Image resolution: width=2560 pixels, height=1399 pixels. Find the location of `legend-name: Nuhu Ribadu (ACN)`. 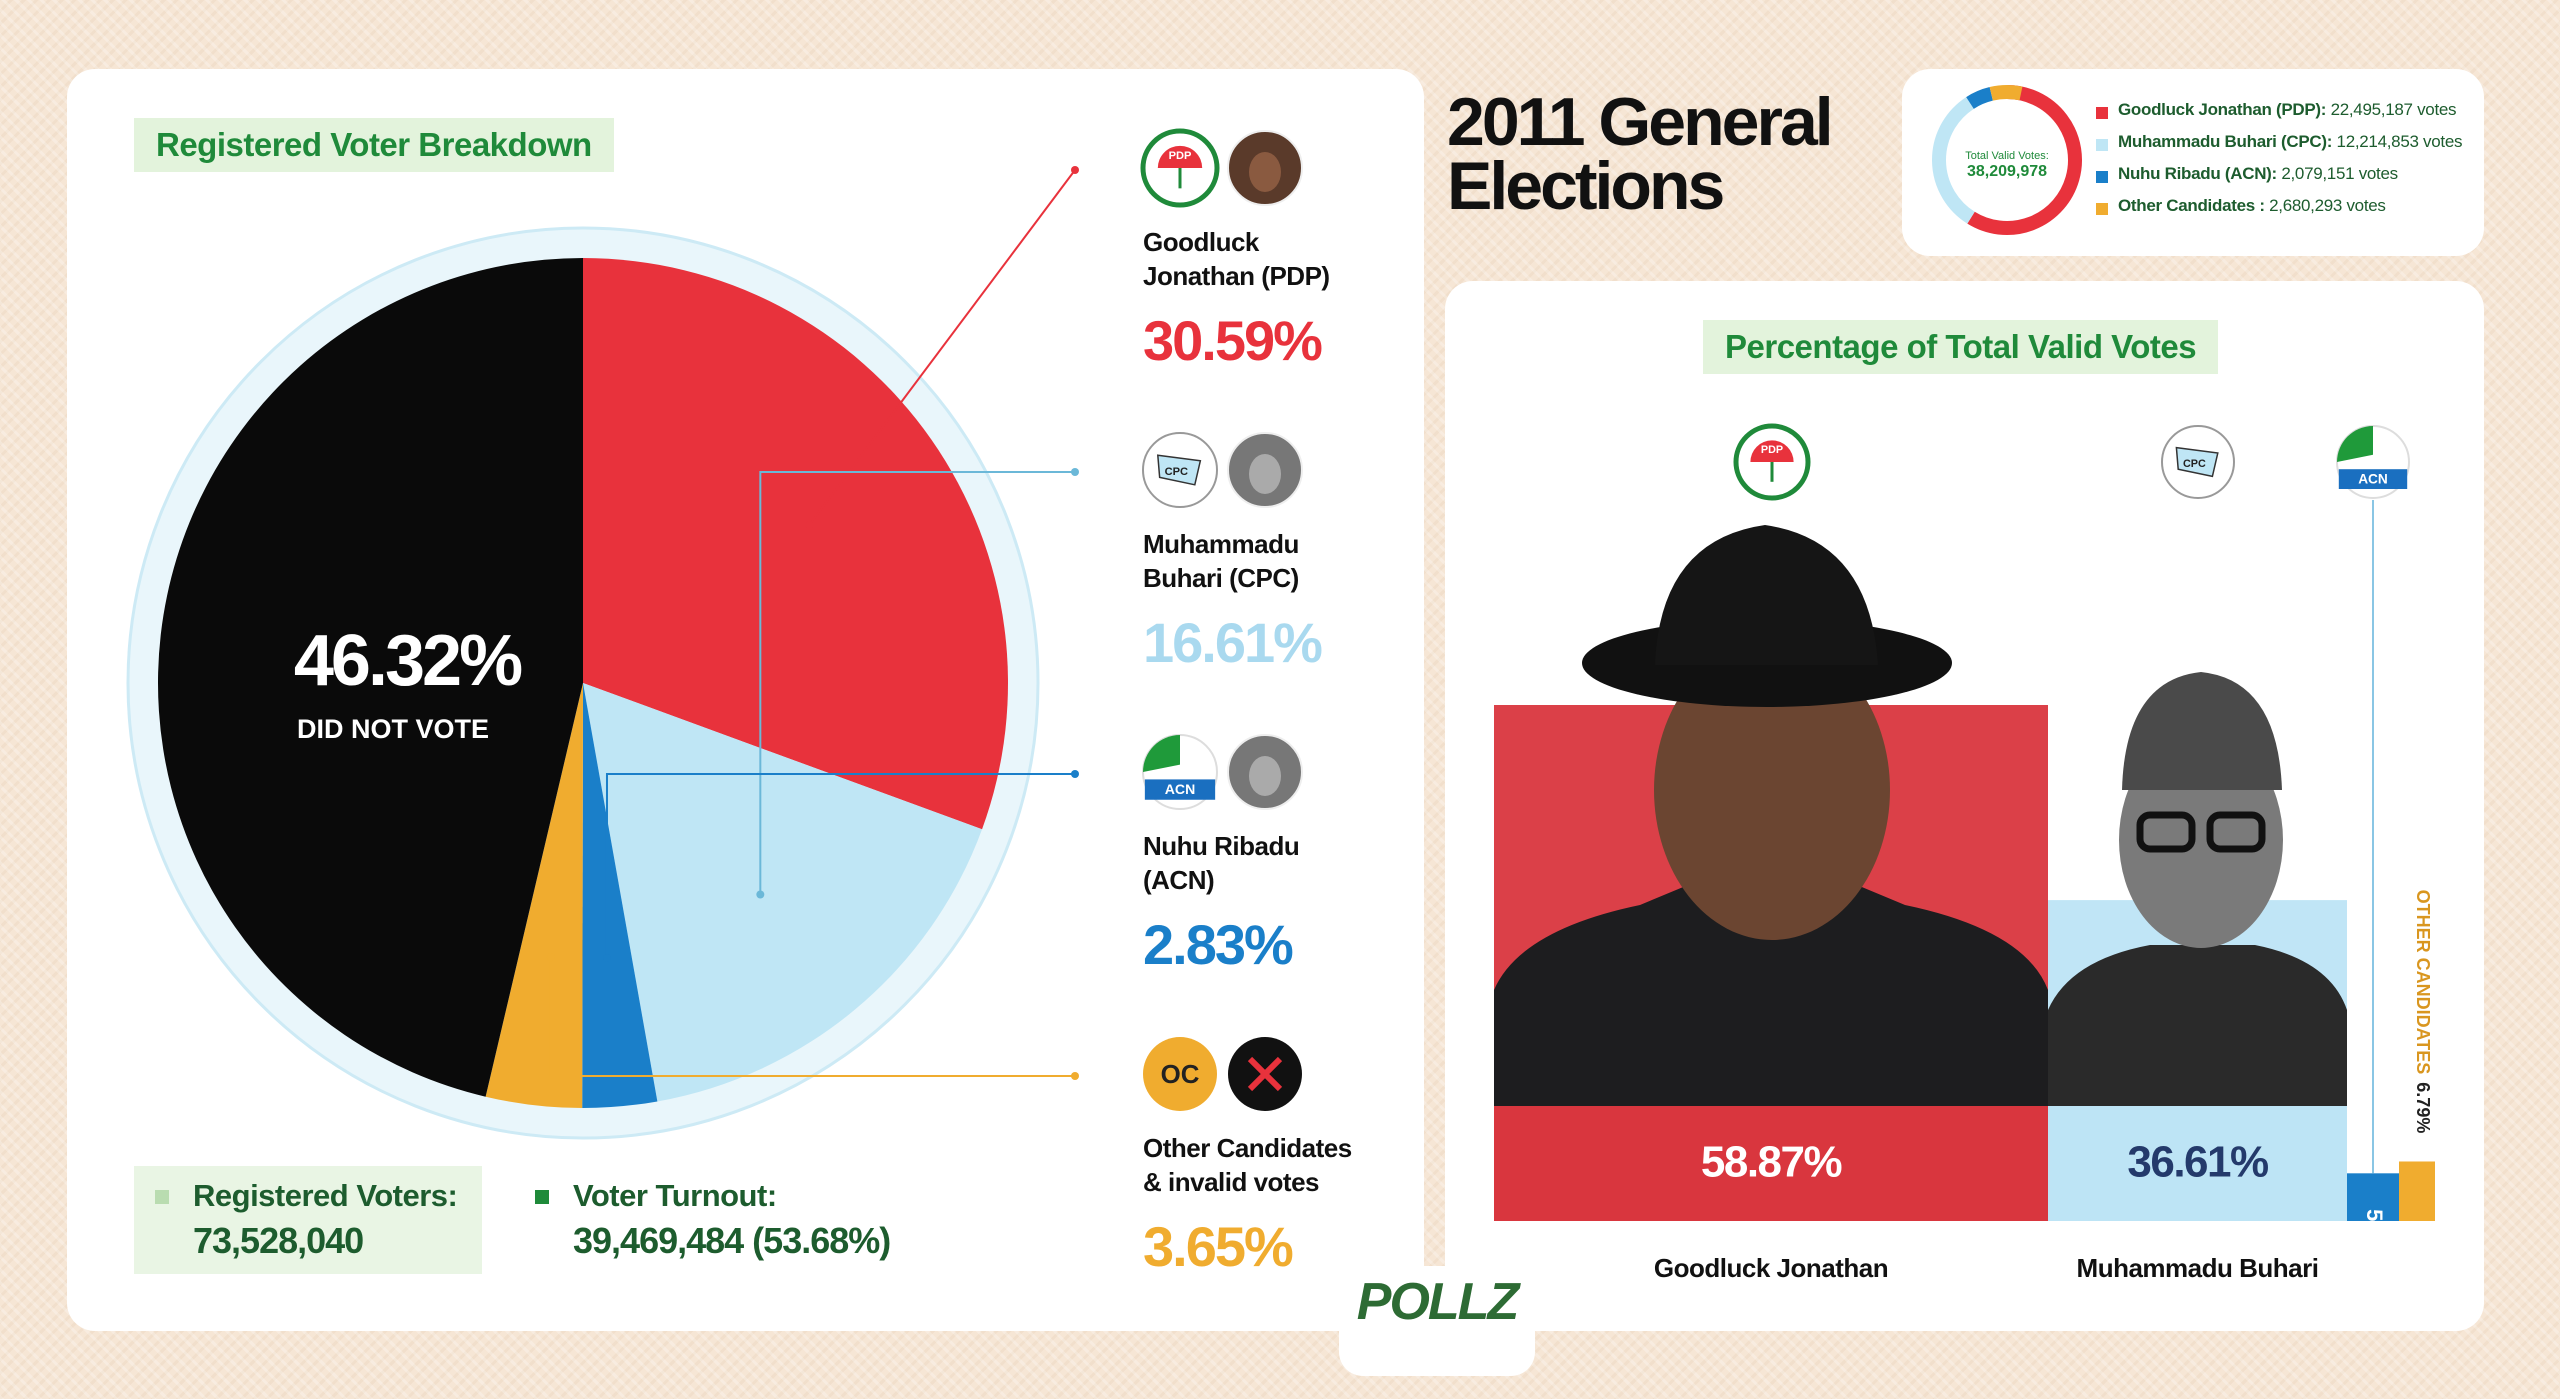

legend-name: Nuhu Ribadu (ACN) is located at coordinates (1221, 863).